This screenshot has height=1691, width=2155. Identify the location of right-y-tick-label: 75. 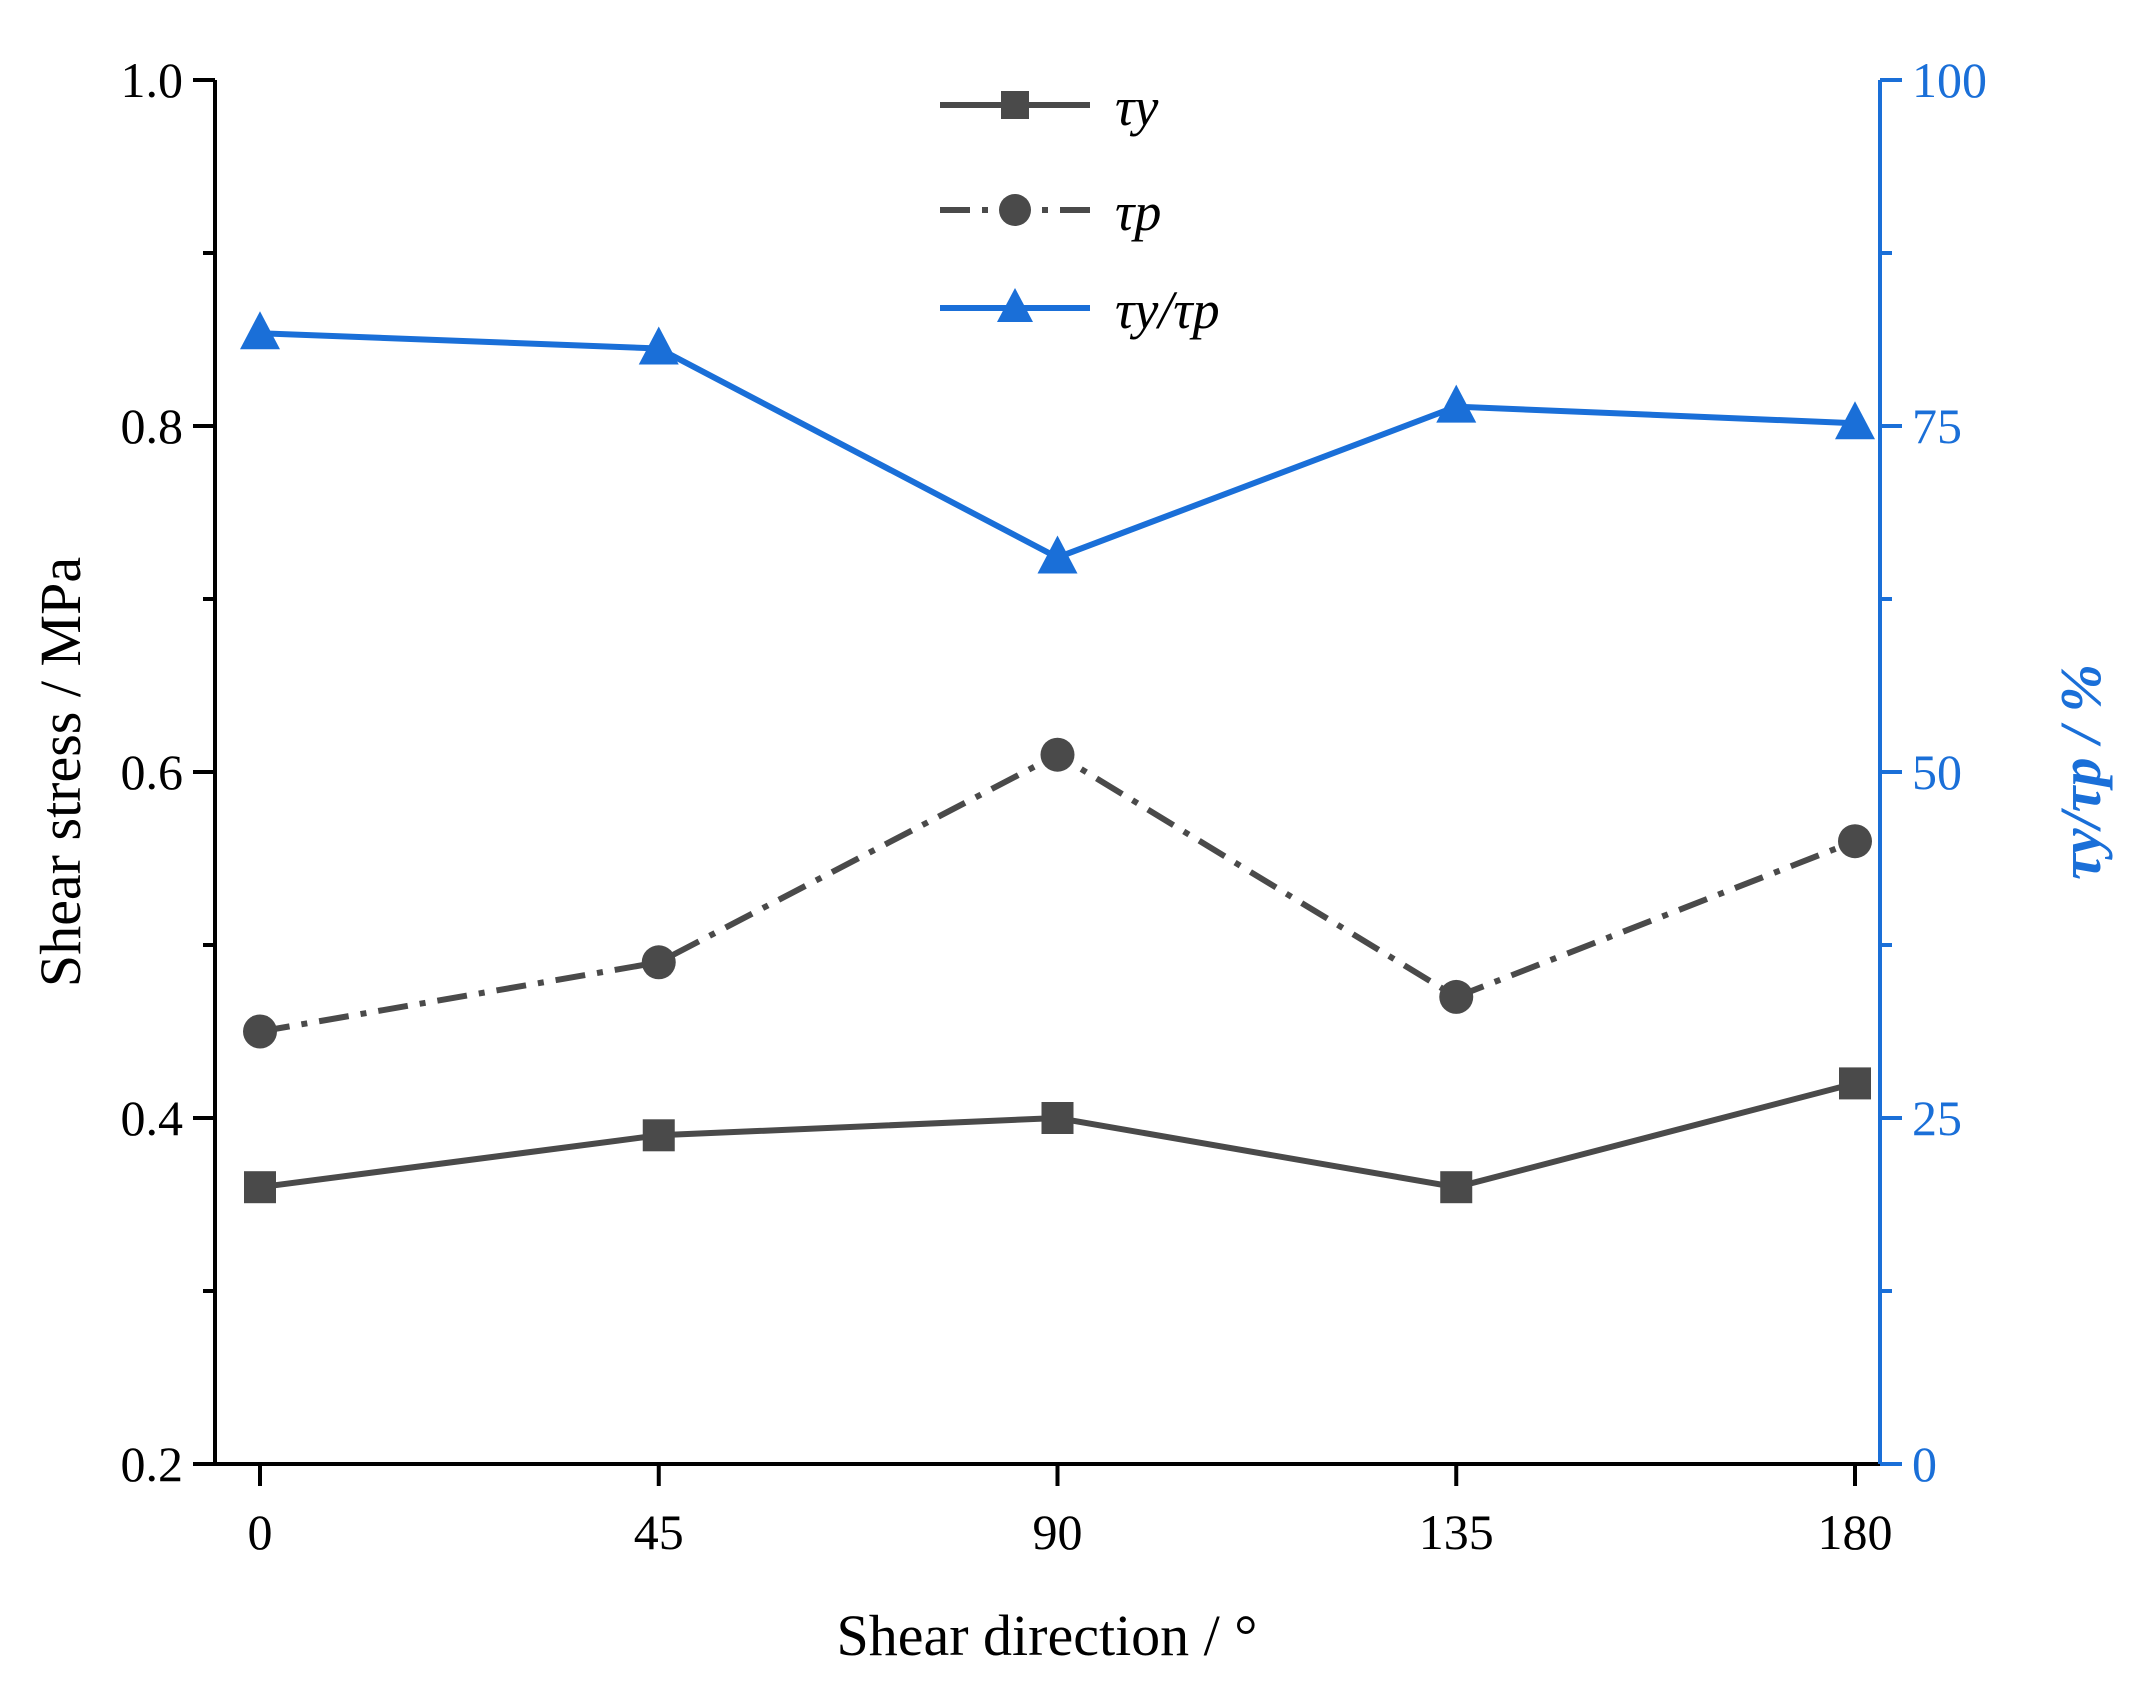
(1937, 426).